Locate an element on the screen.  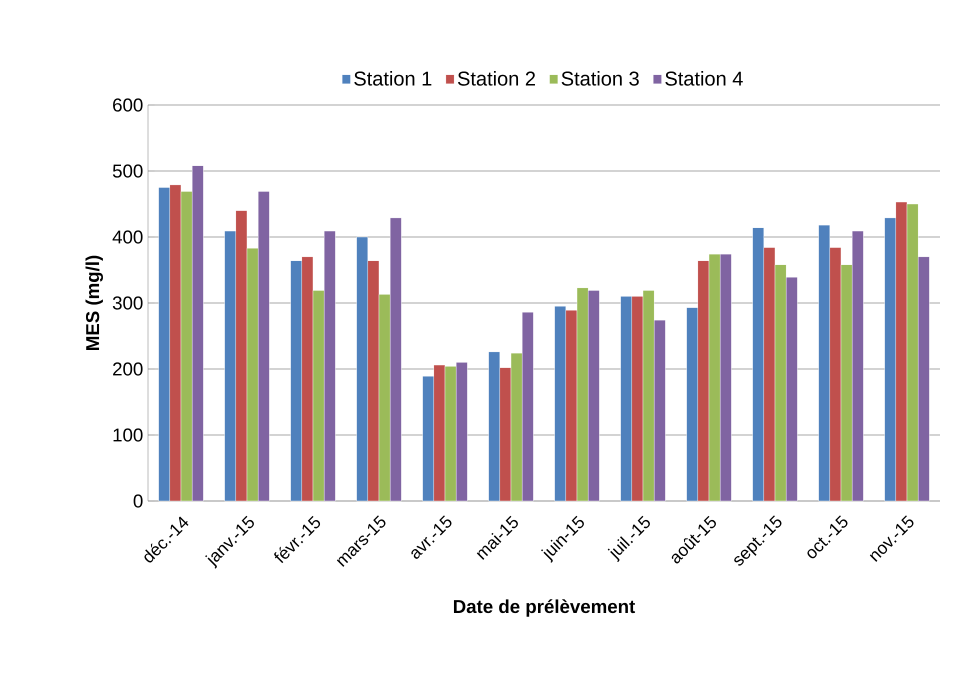
y-axis-title: MES (mg/l) is located at coordinates (94, 303).